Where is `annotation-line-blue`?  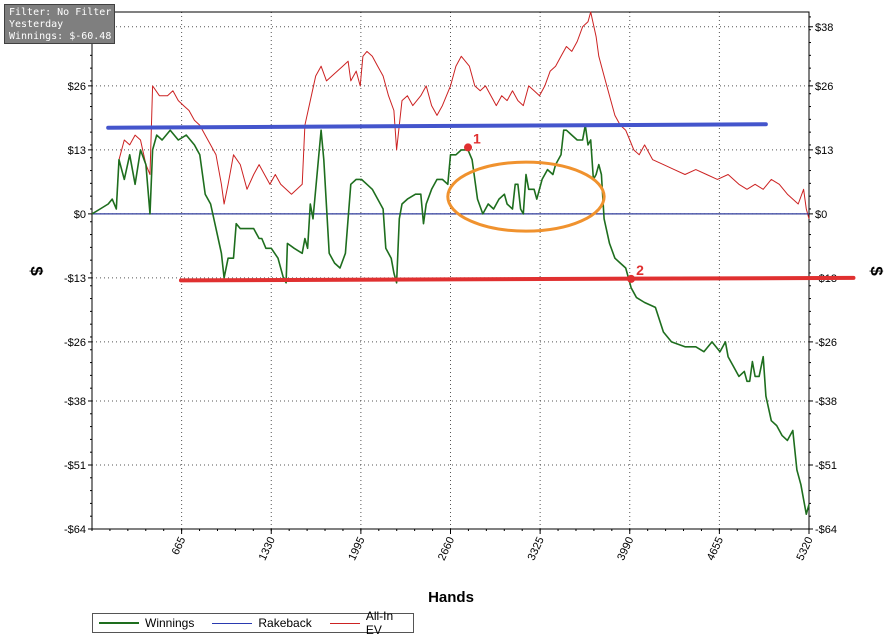
annotation-line-blue is located at coordinates (437, 126).